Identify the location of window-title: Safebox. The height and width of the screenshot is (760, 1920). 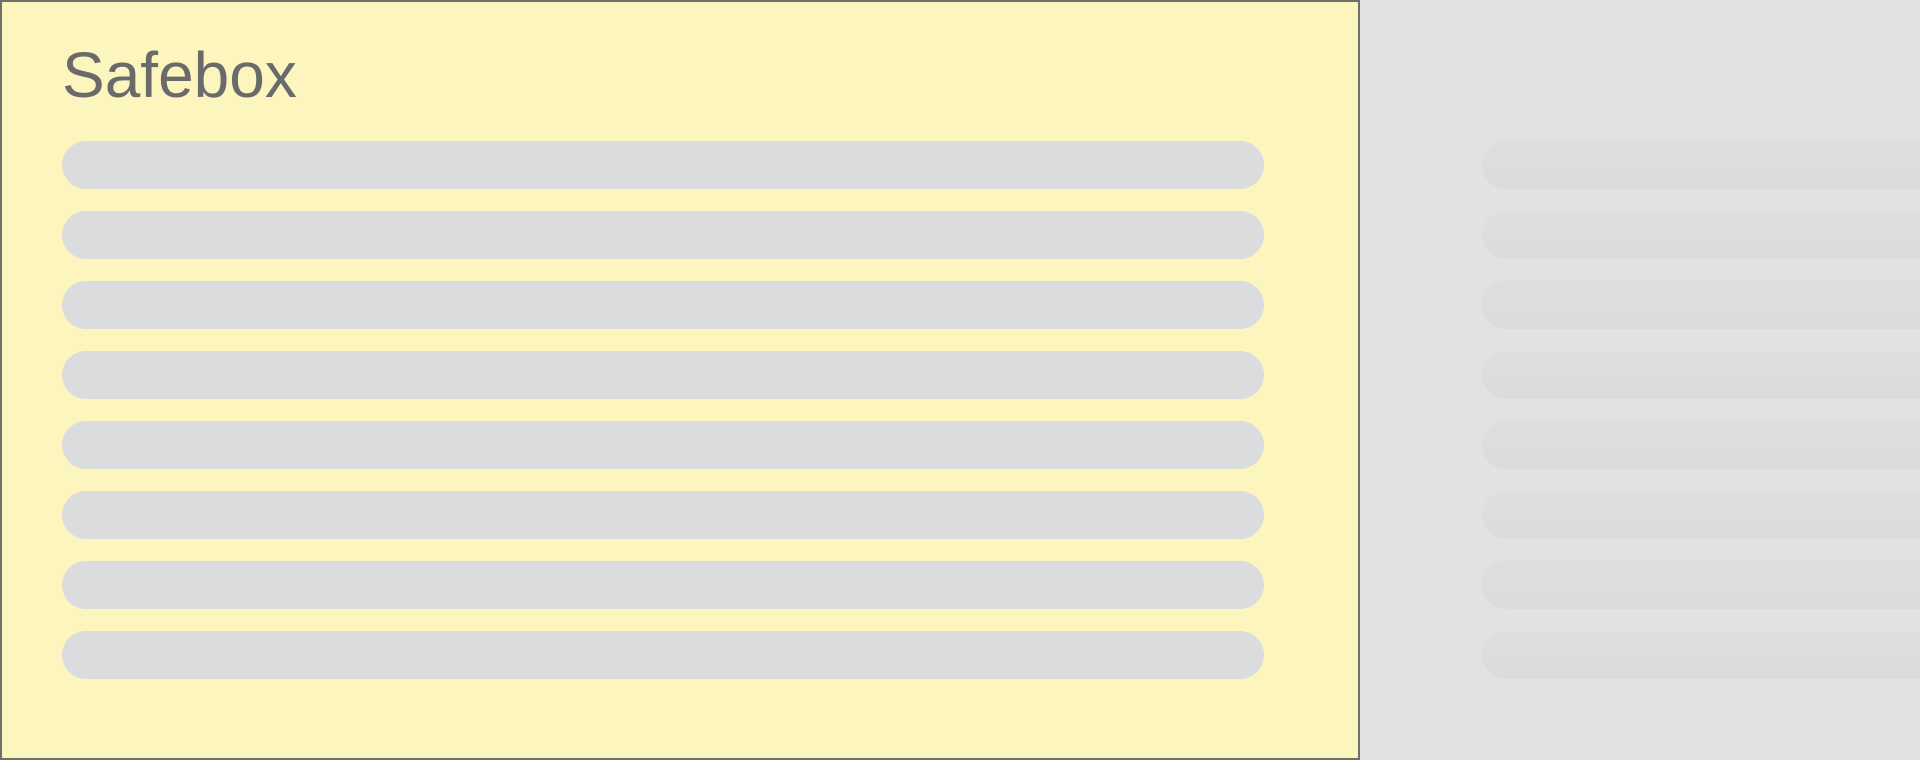
(179, 75).